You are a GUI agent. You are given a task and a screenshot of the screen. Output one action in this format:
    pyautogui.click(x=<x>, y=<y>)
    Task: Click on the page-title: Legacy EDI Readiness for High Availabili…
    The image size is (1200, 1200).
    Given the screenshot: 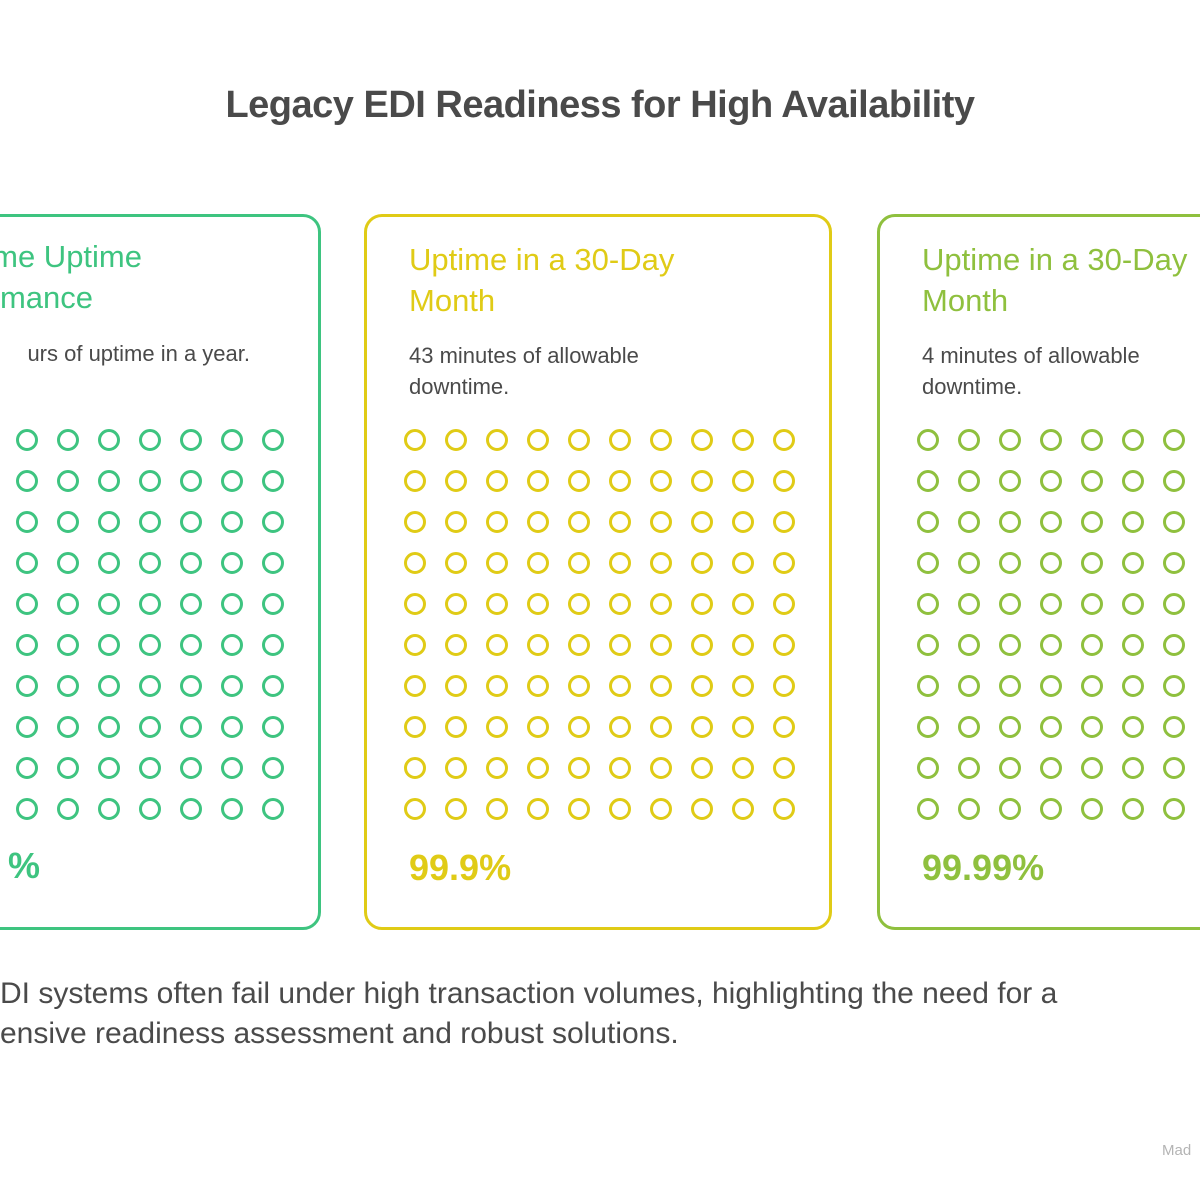 What is the action you would take?
    pyautogui.click(x=600, y=105)
    